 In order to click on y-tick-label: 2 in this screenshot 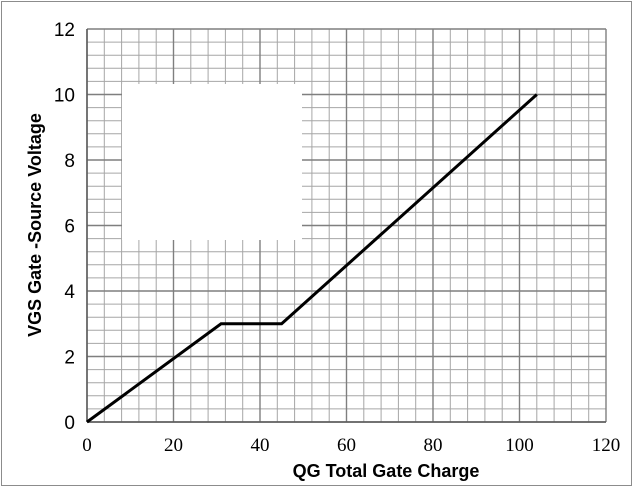, I will do `click(69, 358)`.